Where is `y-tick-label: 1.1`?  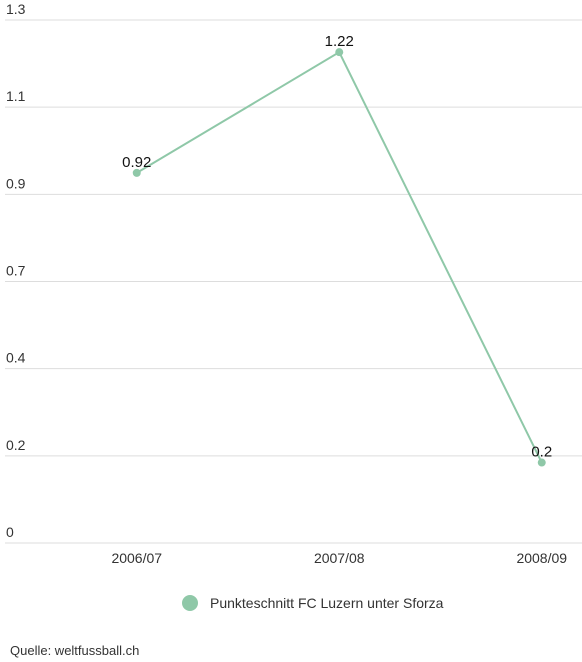
y-tick-label: 1.1 is located at coordinates (16, 96).